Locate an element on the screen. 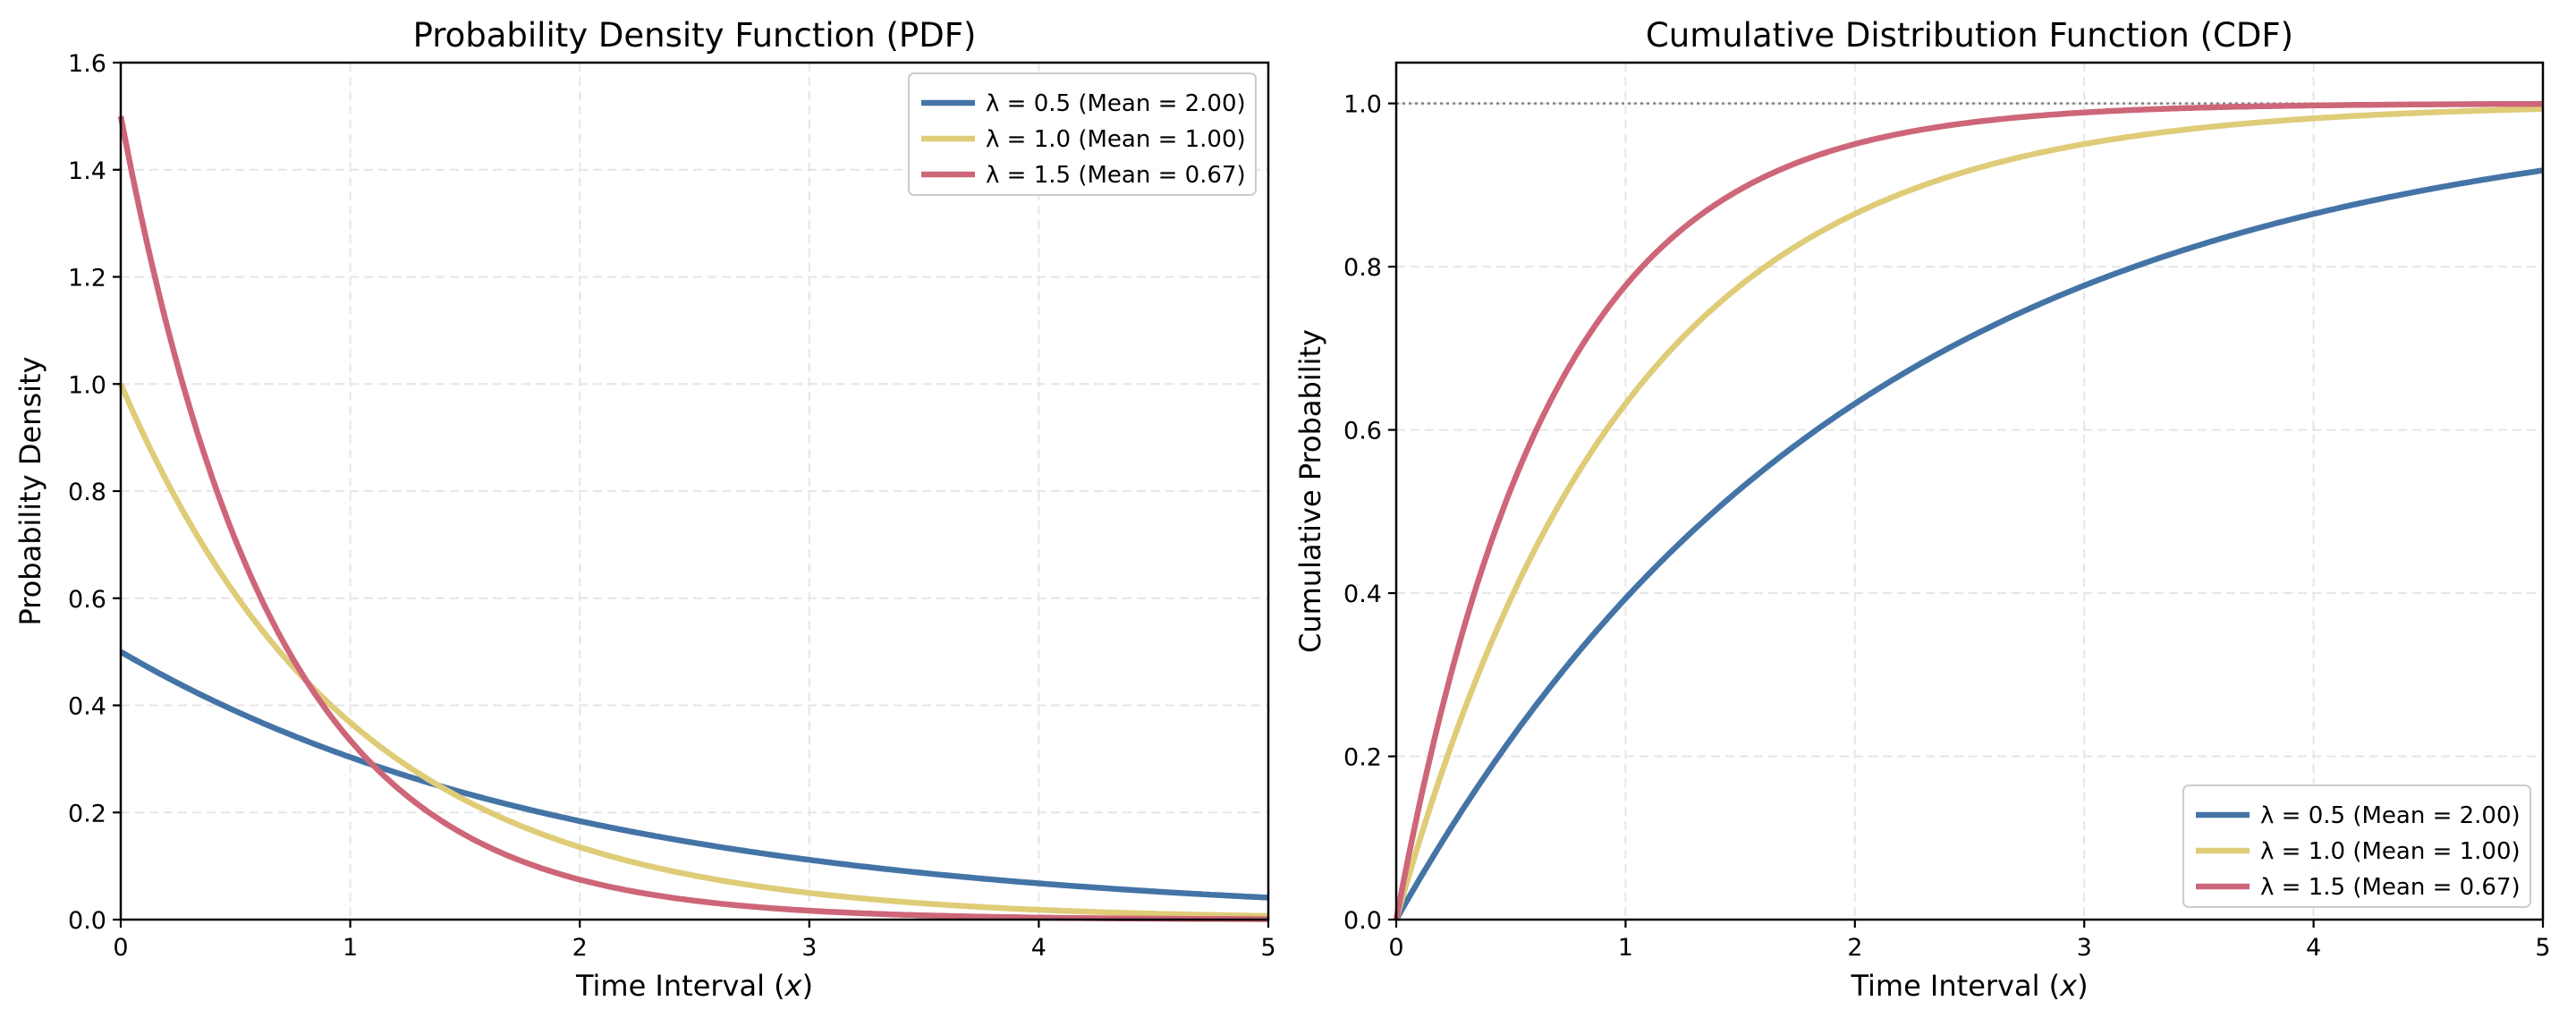 Image resolution: width=2576 pixels, height=1018 pixels. y-axis-label: Probability Density is located at coordinates (30, 491).